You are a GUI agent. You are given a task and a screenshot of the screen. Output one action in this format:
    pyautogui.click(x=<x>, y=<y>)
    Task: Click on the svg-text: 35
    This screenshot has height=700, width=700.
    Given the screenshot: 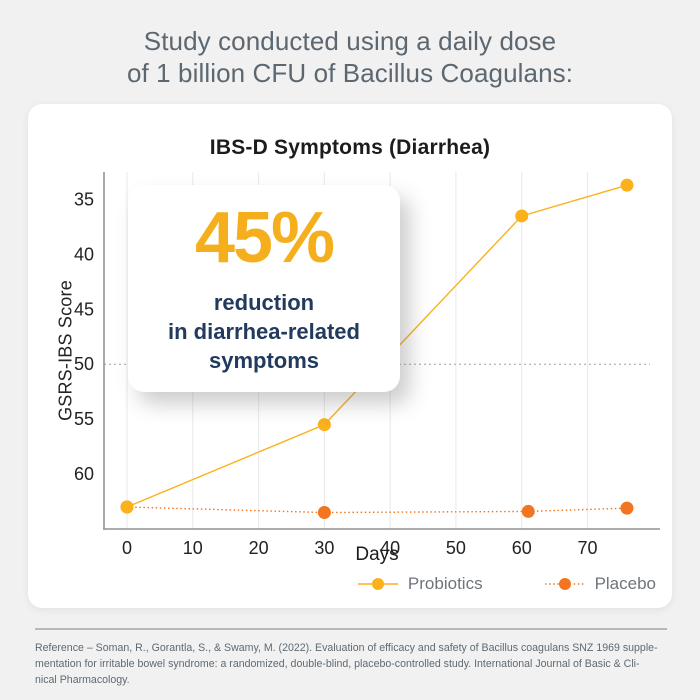 What is the action you would take?
    pyautogui.click(x=84, y=199)
    